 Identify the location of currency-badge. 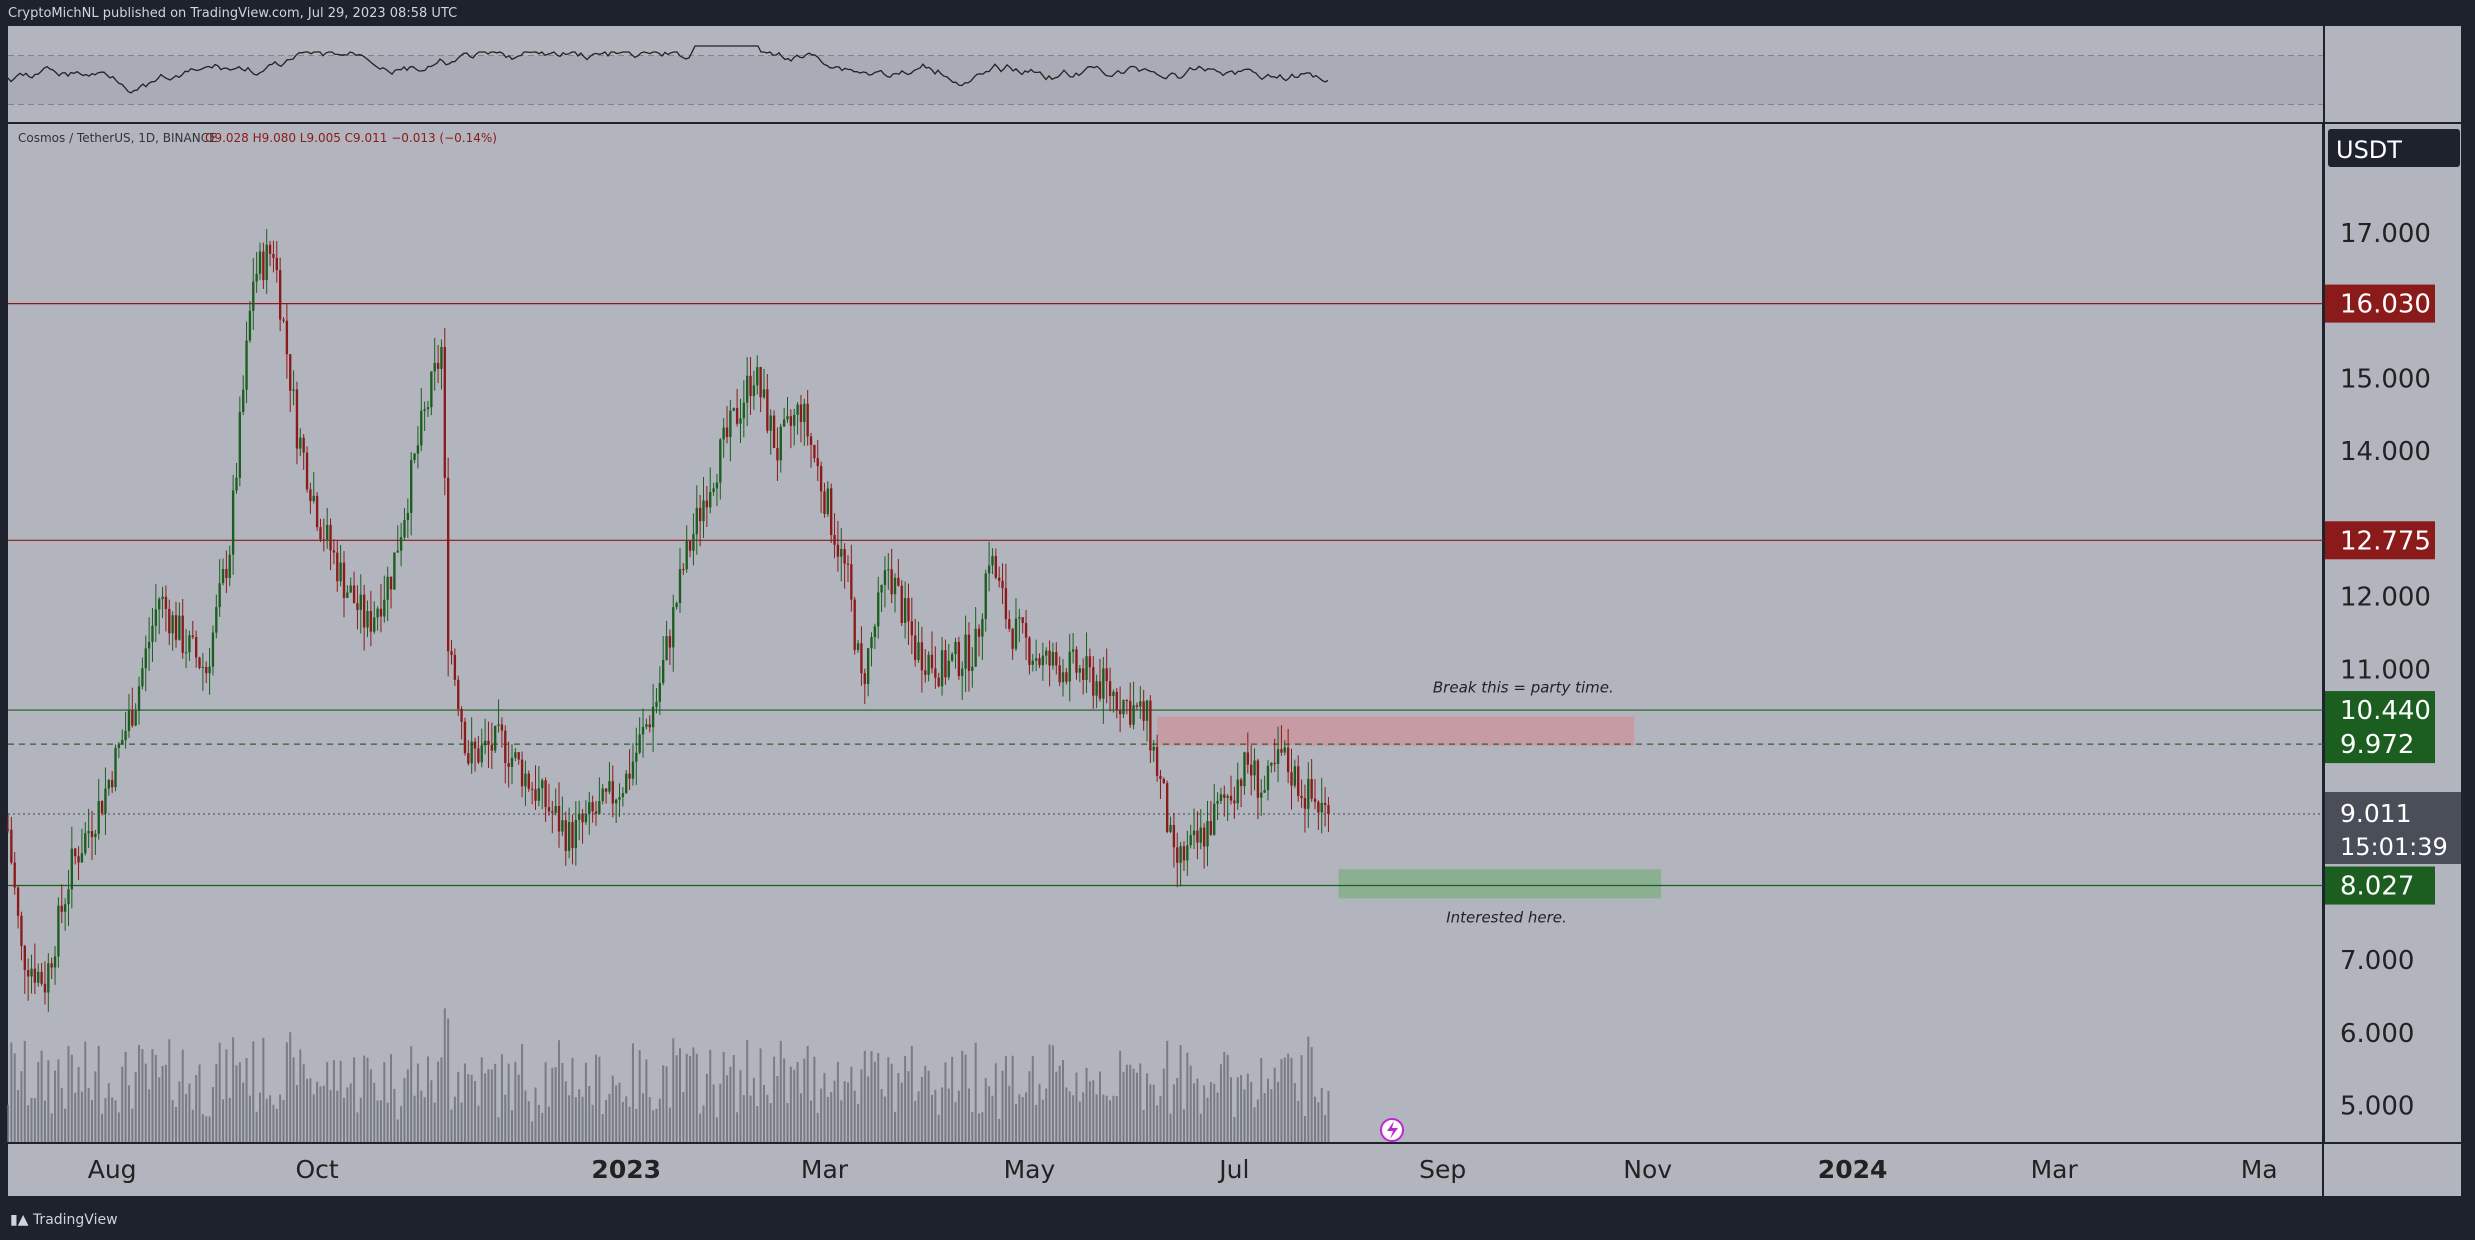
(2394, 148).